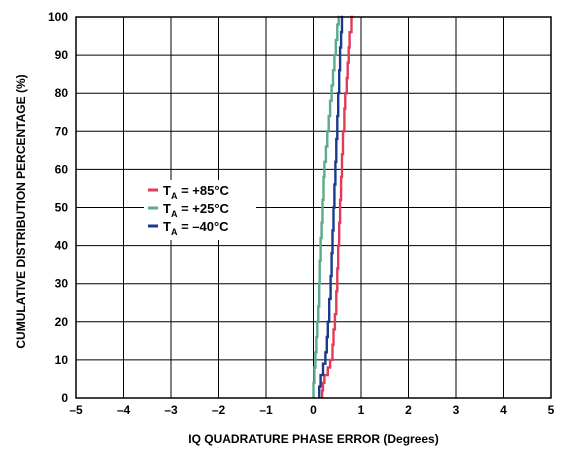  What do you see at coordinates (196, 210) in the screenshot?
I see `legend-label: TA = +25°C` at bounding box center [196, 210].